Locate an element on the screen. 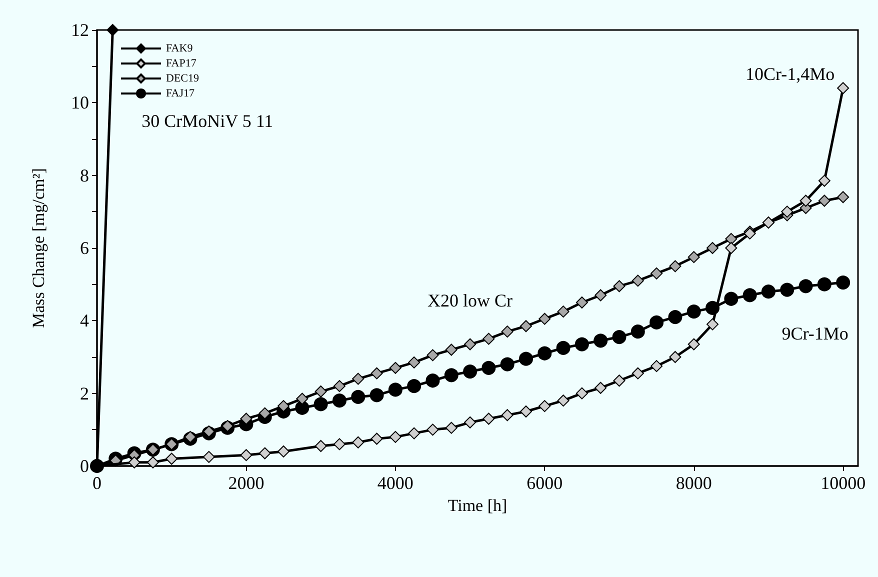 Image resolution: width=878 pixels, height=577 pixels. annotation: 10Cr-1,4Mo is located at coordinates (790, 74).